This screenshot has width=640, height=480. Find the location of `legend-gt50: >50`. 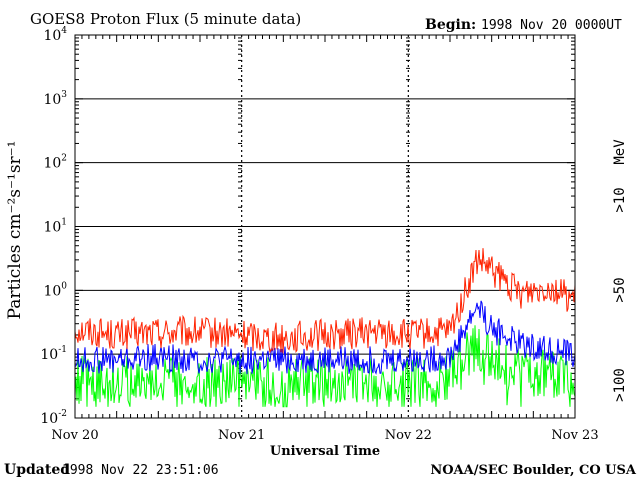

legend-gt50: >50 is located at coordinates (620, 289).